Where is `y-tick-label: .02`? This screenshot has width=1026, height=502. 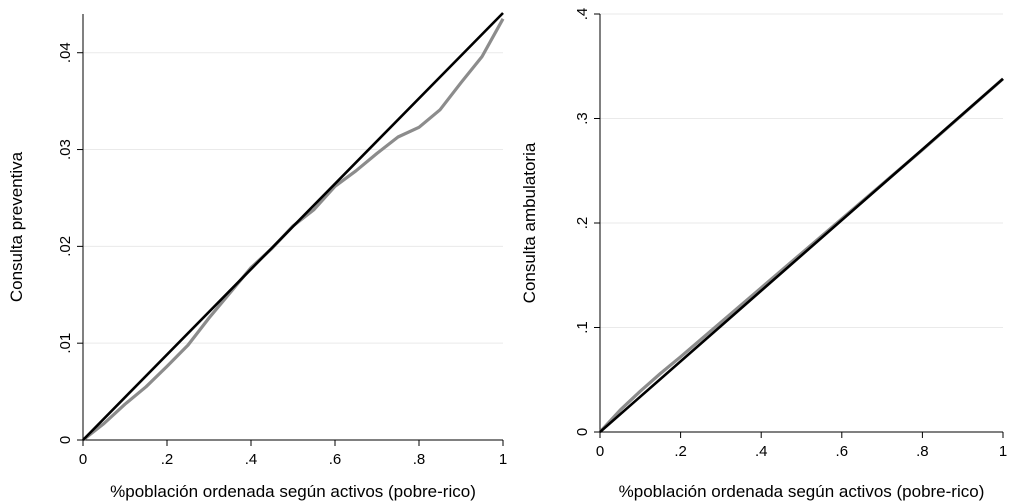 y-tick-label: .02 is located at coordinates (65, 246).